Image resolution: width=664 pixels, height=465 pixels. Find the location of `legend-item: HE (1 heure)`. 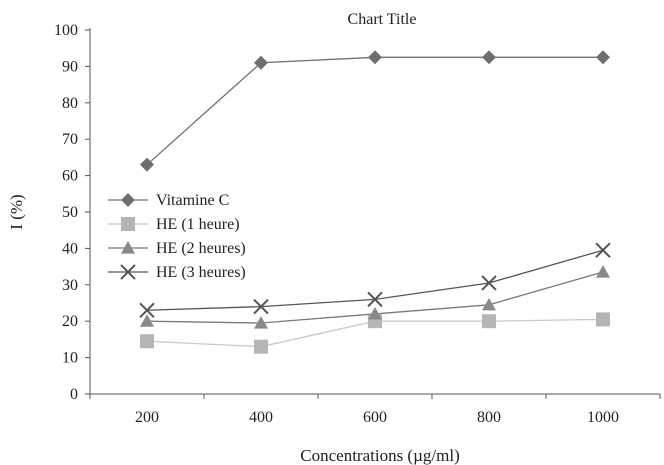

legend-item: HE (1 heure) is located at coordinates (174, 224).